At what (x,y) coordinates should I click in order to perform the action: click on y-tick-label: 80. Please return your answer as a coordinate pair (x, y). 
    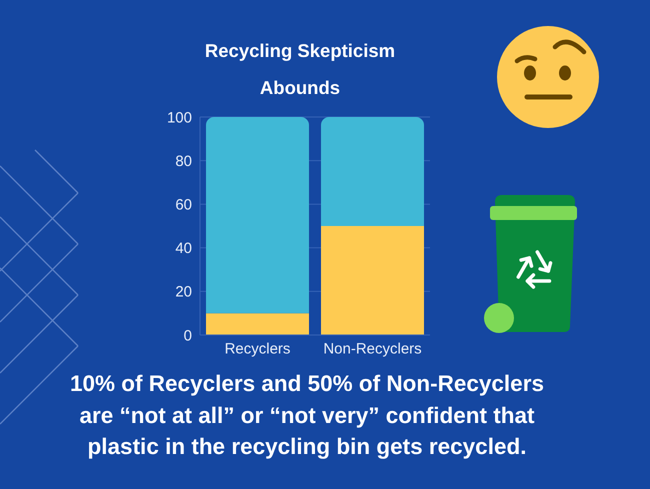
    Looking at the image, I should click on (183, 161).